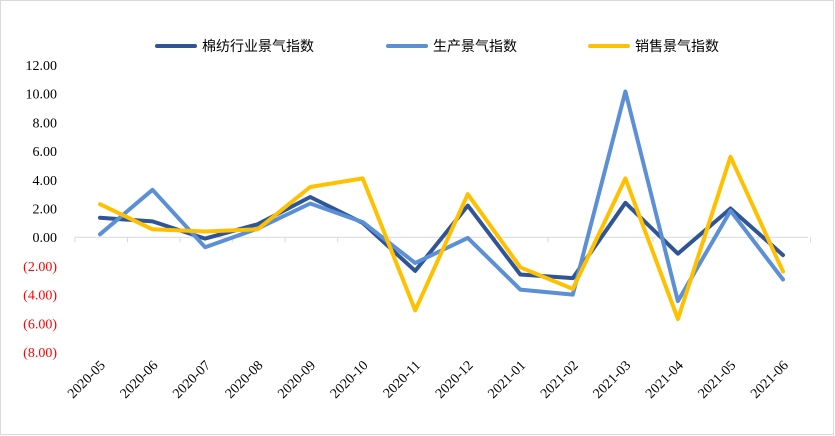  What do you see at coordinates (40, 267) in the screenshot?
I see `y-tick-label: (2.00)` at bounding box center [40, 267].